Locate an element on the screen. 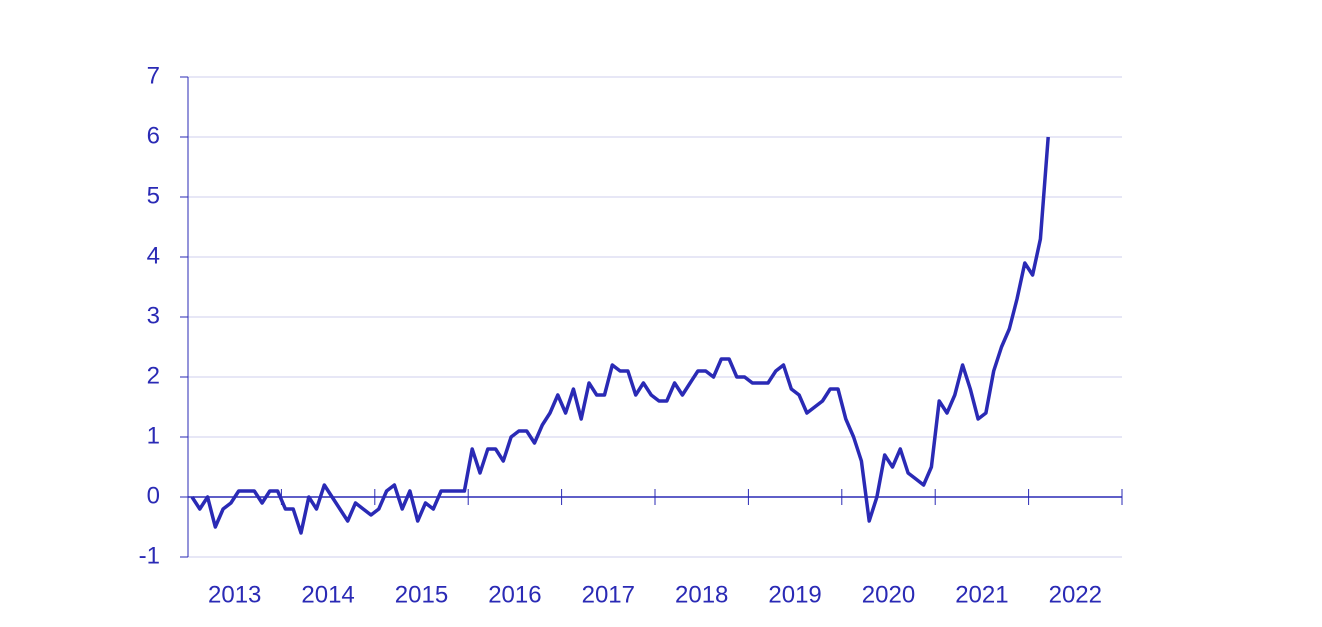  y-tick-label: 5 is located at coordinates (153, 195).